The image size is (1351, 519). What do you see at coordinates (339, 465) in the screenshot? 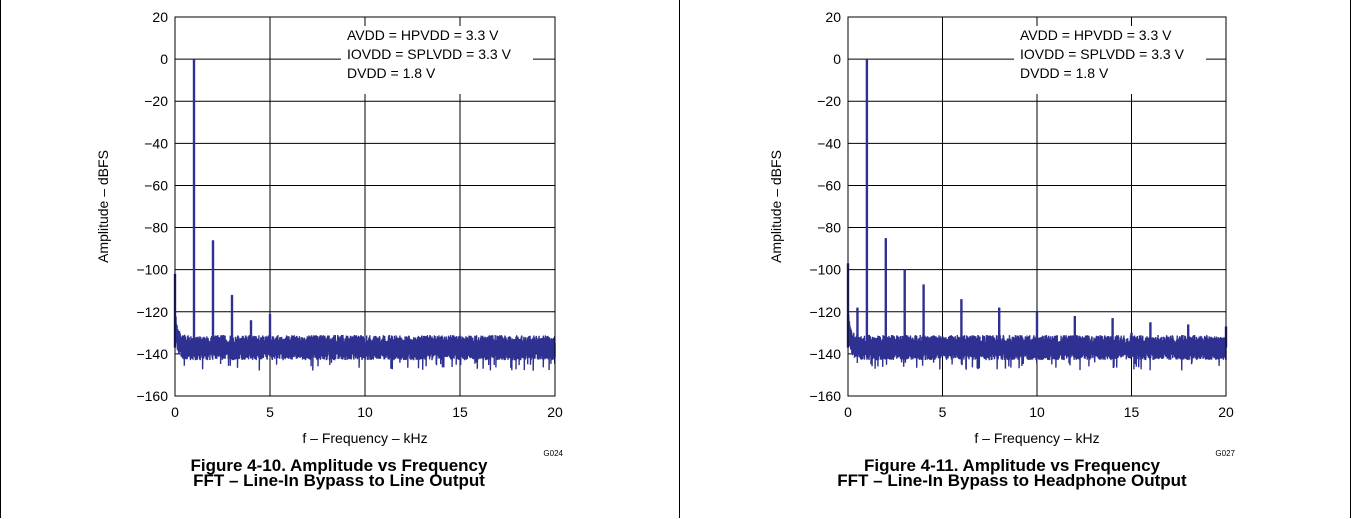
I see `figure-title-left: Figure 4-10. Amplitude vs Frequency` at bounding box center [339, 465].